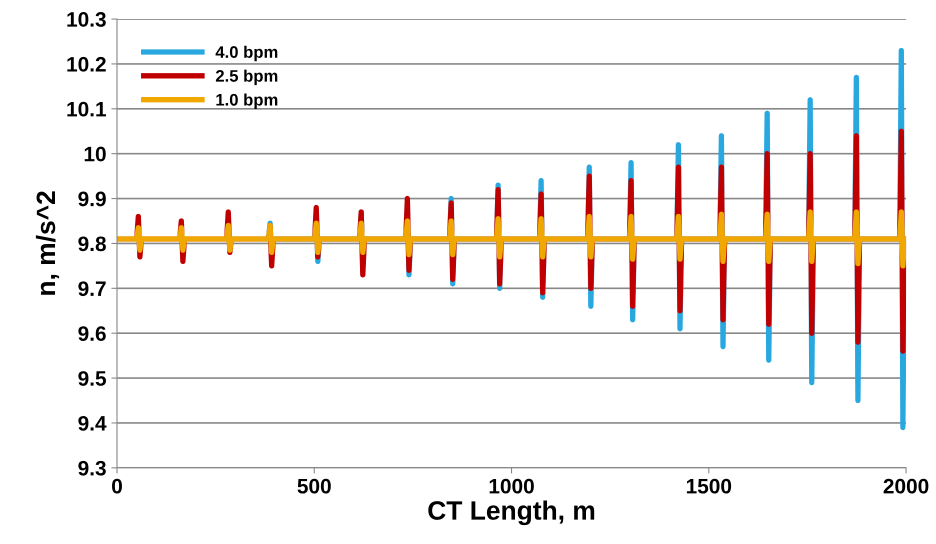 The height and width of the screenshot is (544, 936). I want to click on x-tick-label: 2000, so click(906, 486).